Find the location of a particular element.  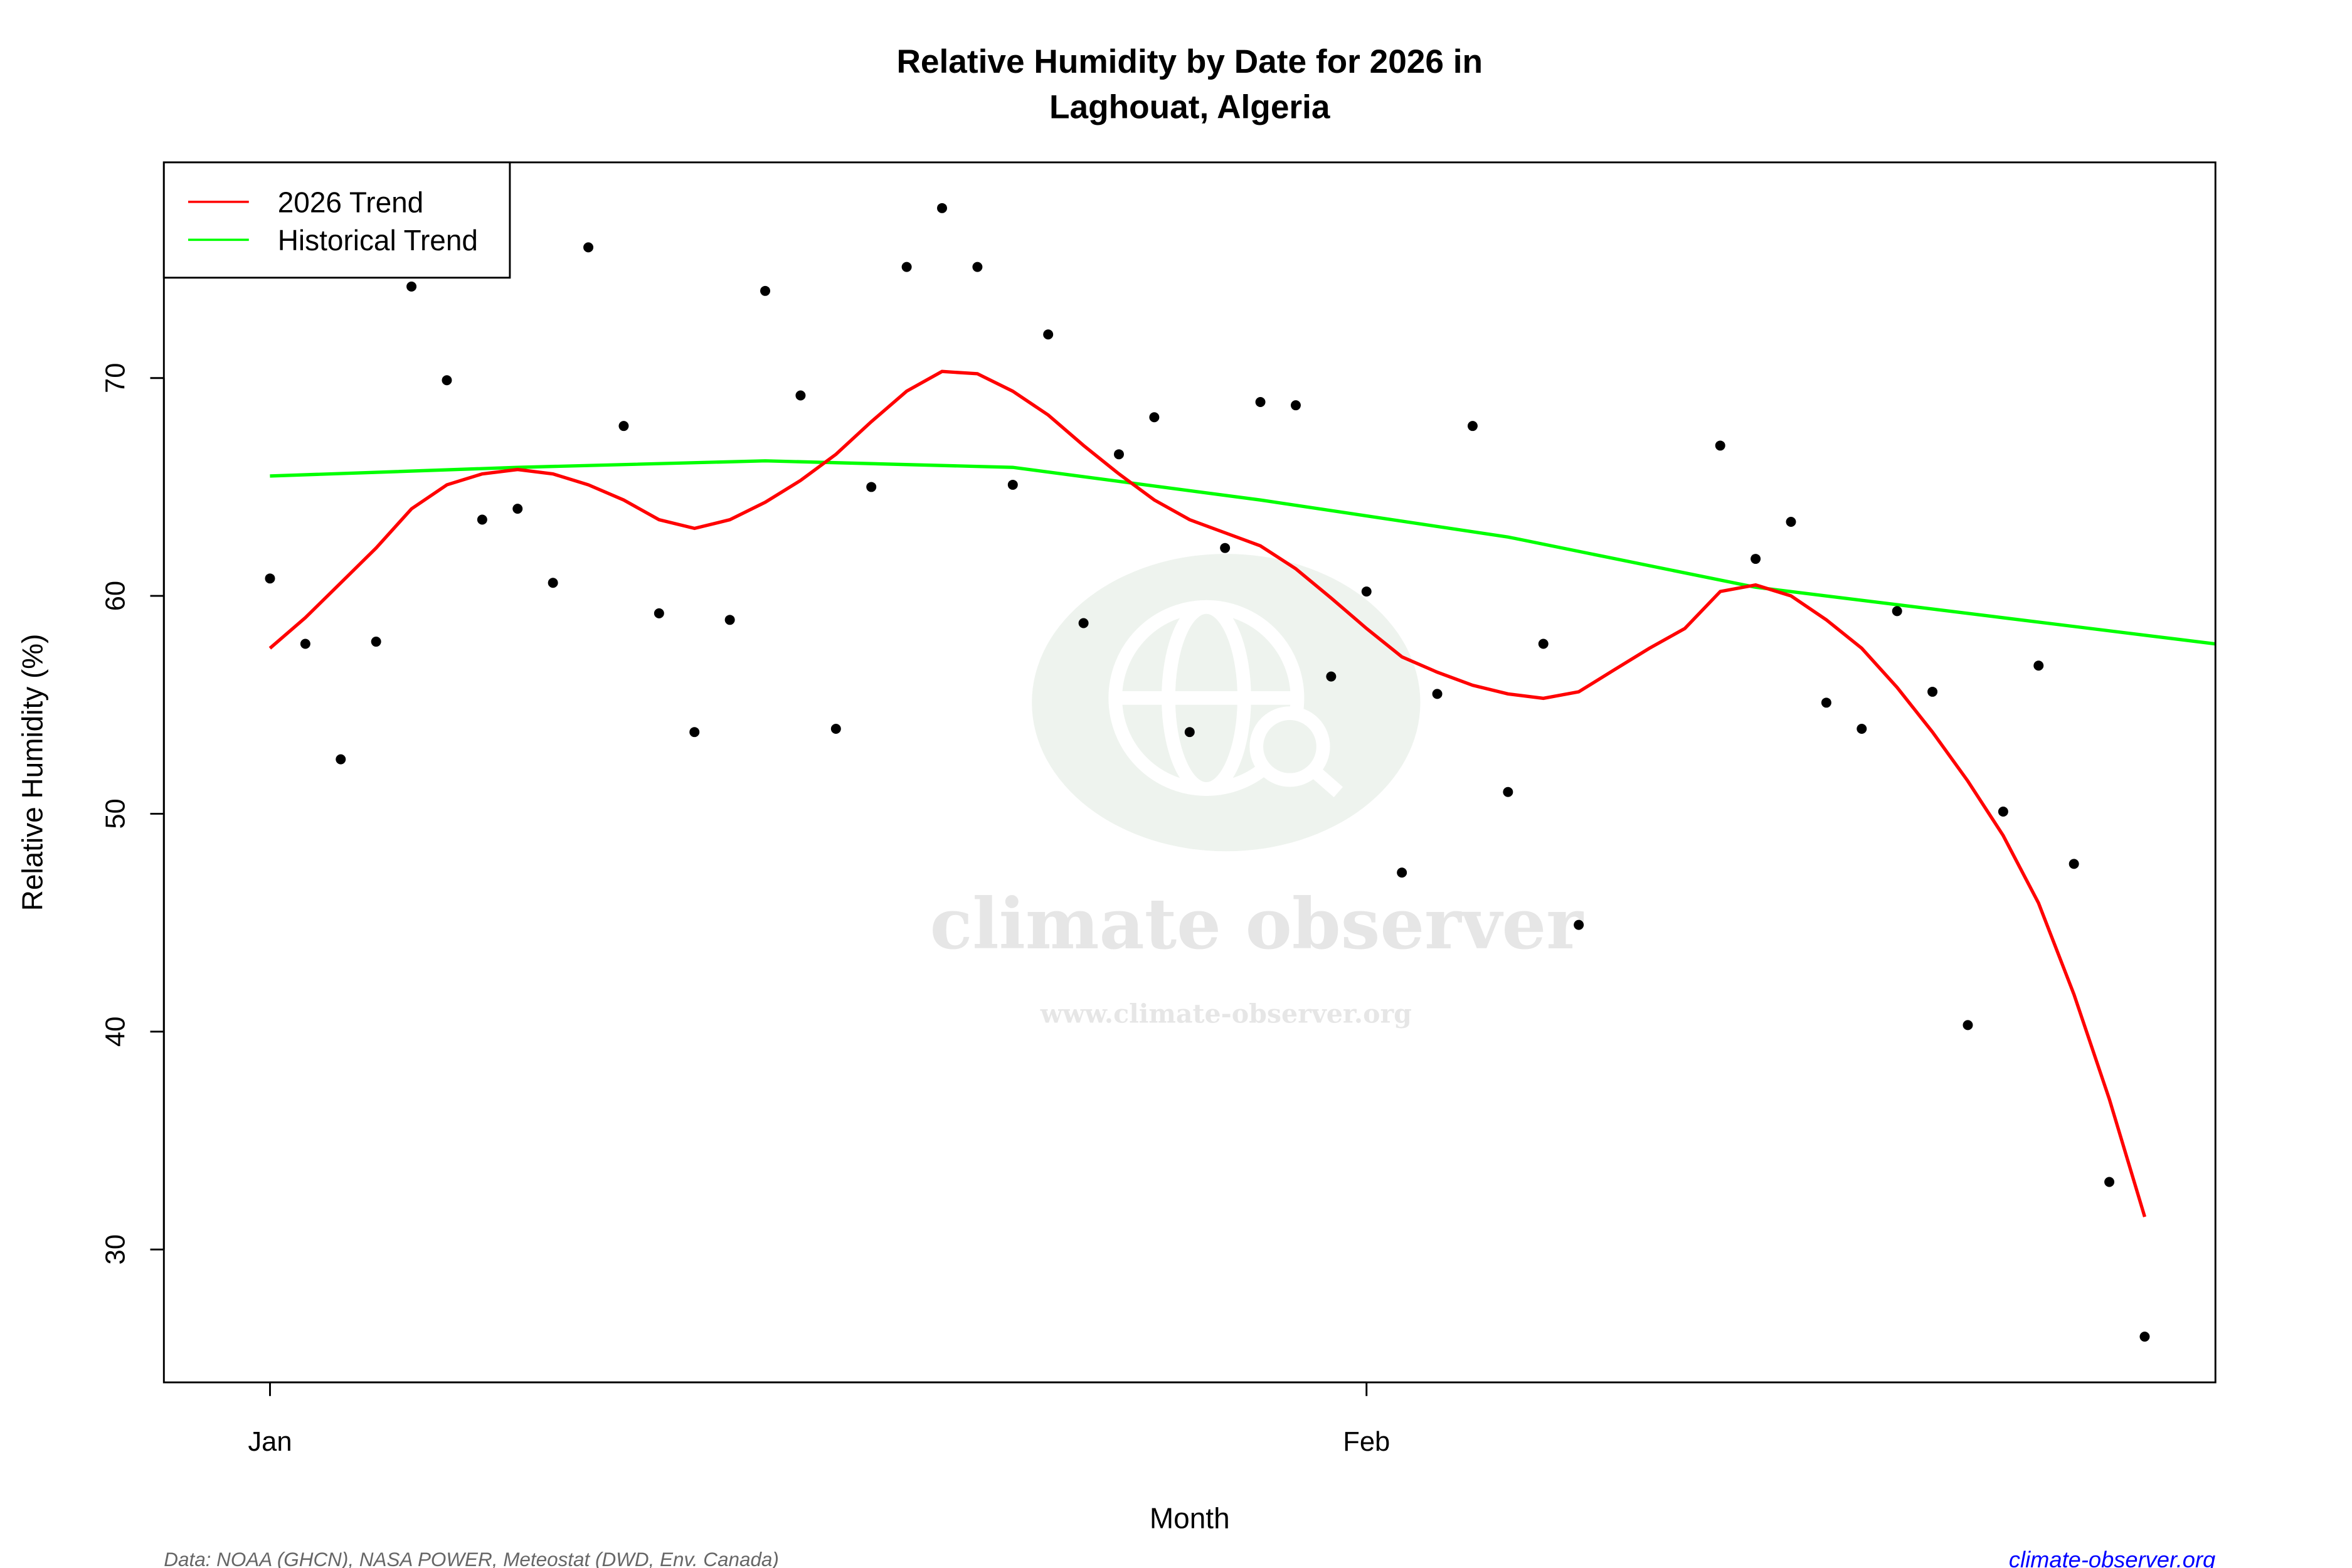

legend-label-2026: 2026 Trend is located at coordinates (351, 202).